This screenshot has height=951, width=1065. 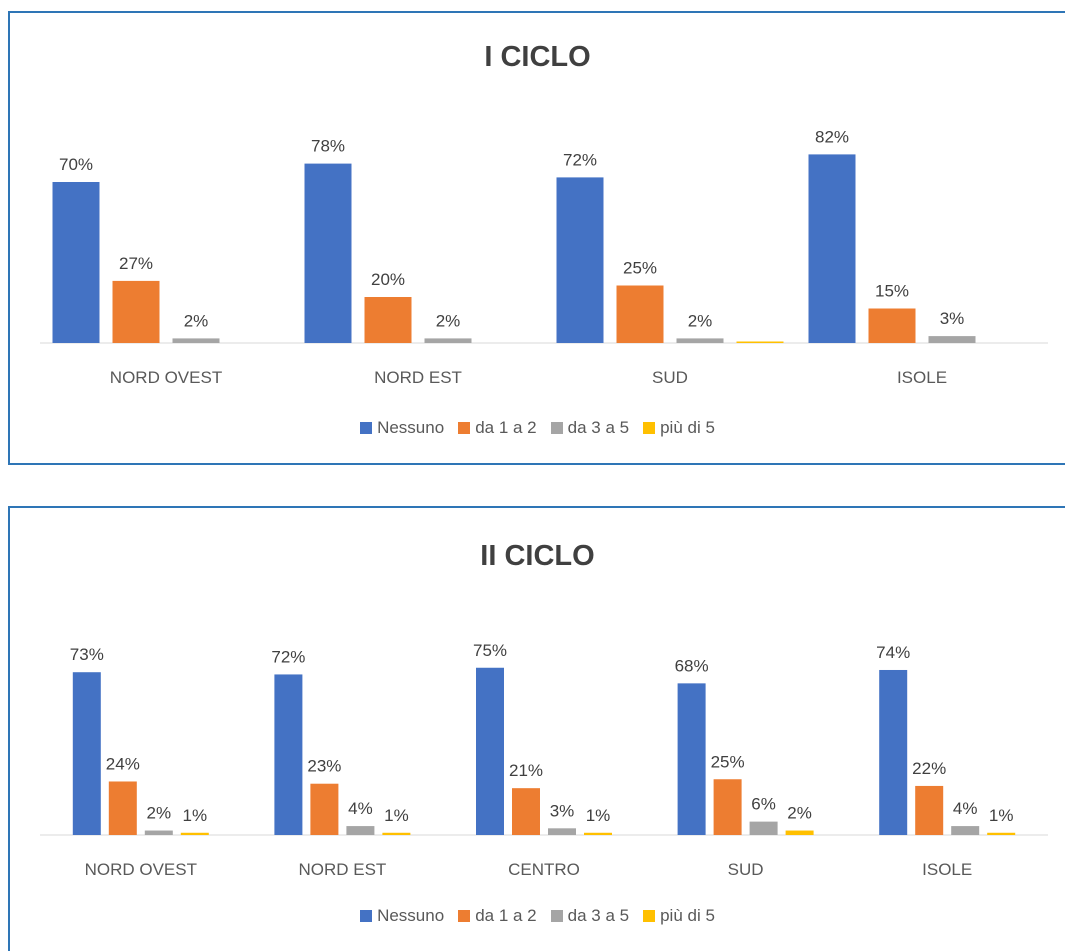 I want to click on legend-item-da-1-a-2: da 1 a 2, so click(x=497, y=916).